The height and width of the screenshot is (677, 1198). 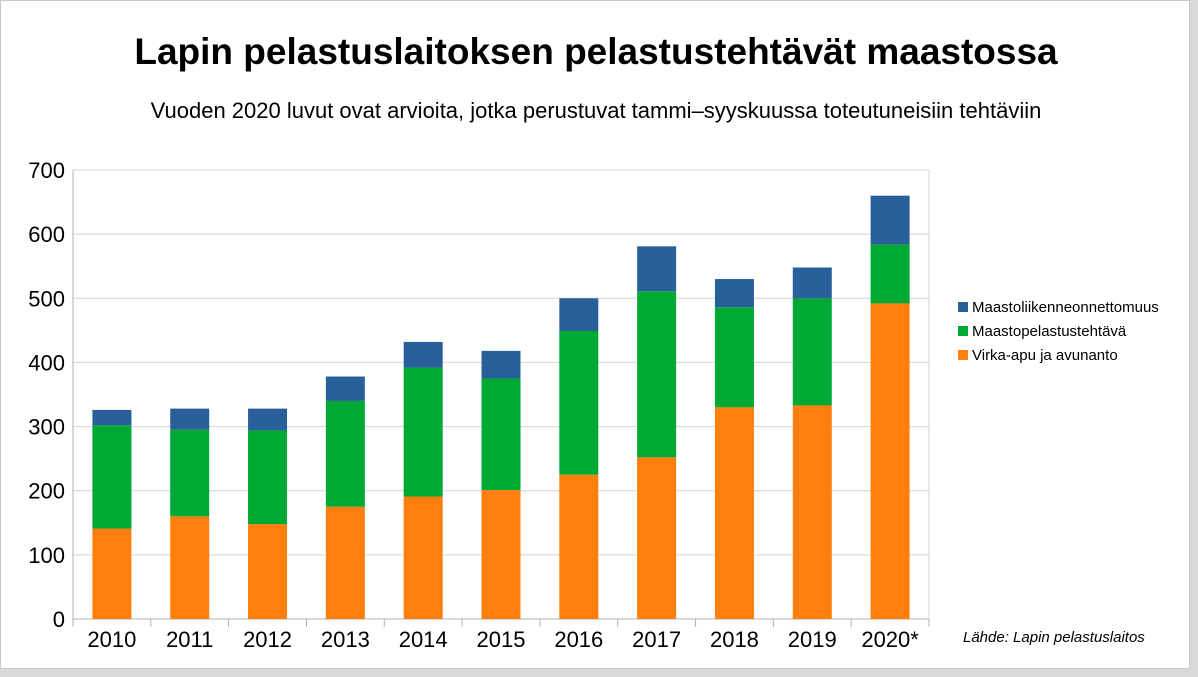 What do you see at coordinates (46, 555) in the screenshot?
I see `y-tick-label: 100` at bounding box center [46, 555].